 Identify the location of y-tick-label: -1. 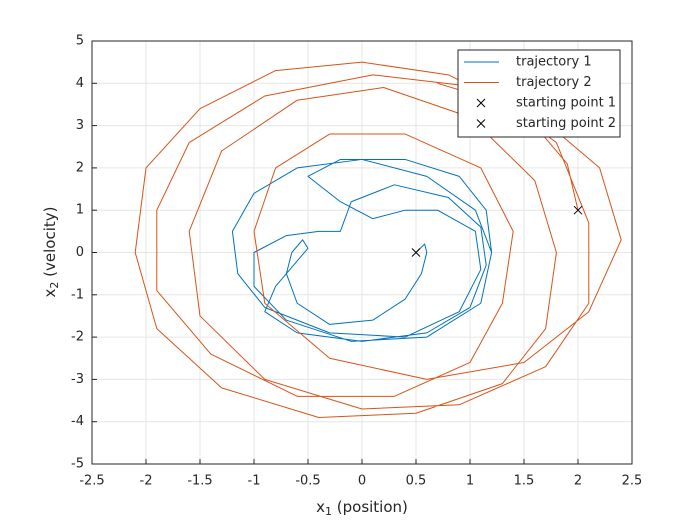
(77, 294).